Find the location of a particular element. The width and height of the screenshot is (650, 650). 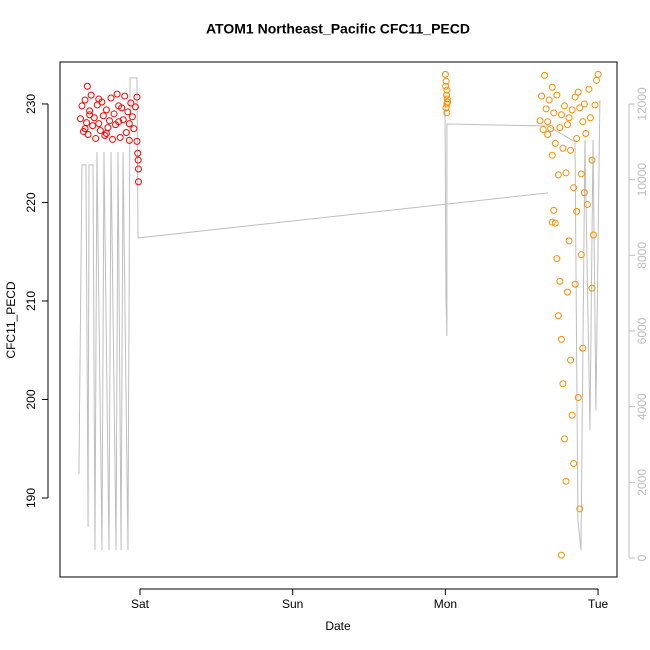

x-axis-label: Date is located at coordinates (338, 626).